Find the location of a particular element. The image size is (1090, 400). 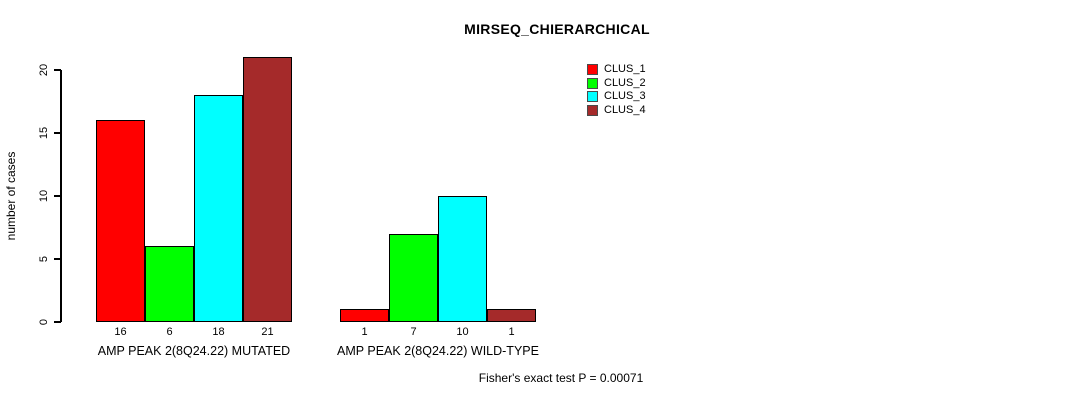

legend-item-clus_1: CLUS_1 is located at coordinates (616, 69).